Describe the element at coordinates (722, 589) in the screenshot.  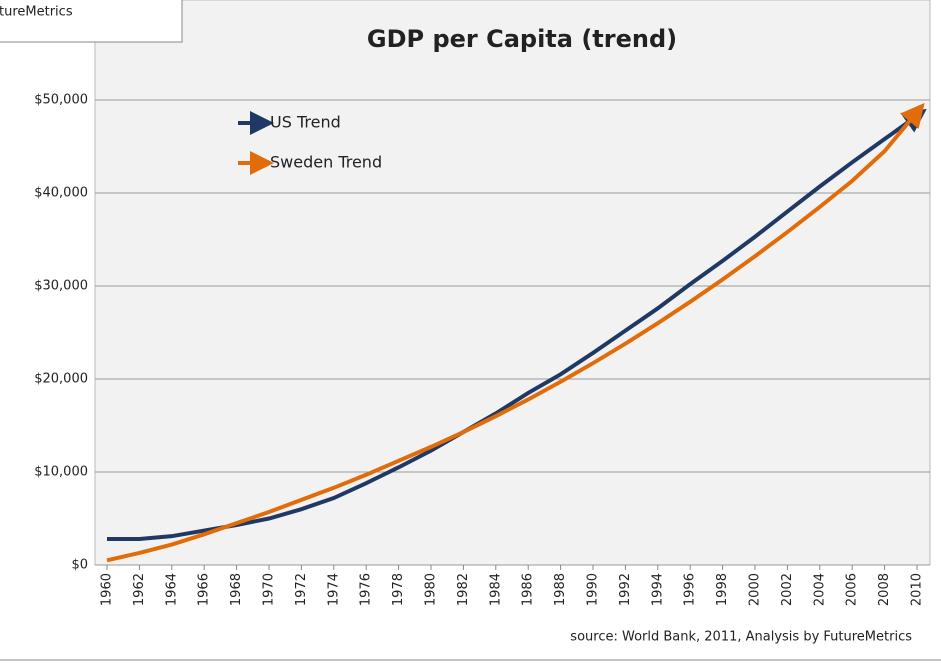
I see `x-tick-label: 1998` at that location.